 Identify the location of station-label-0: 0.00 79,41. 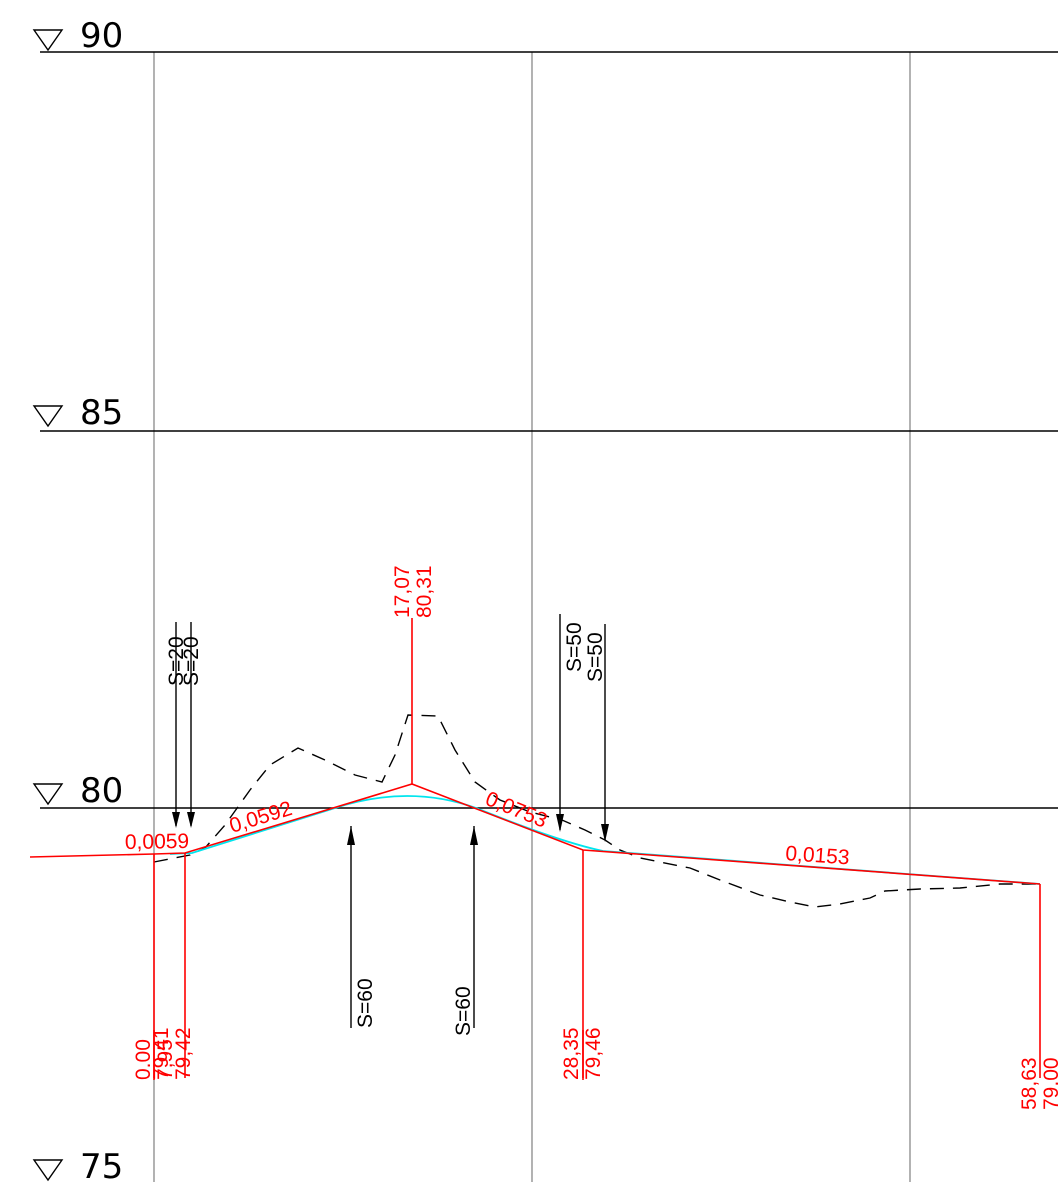
(152, 1053).